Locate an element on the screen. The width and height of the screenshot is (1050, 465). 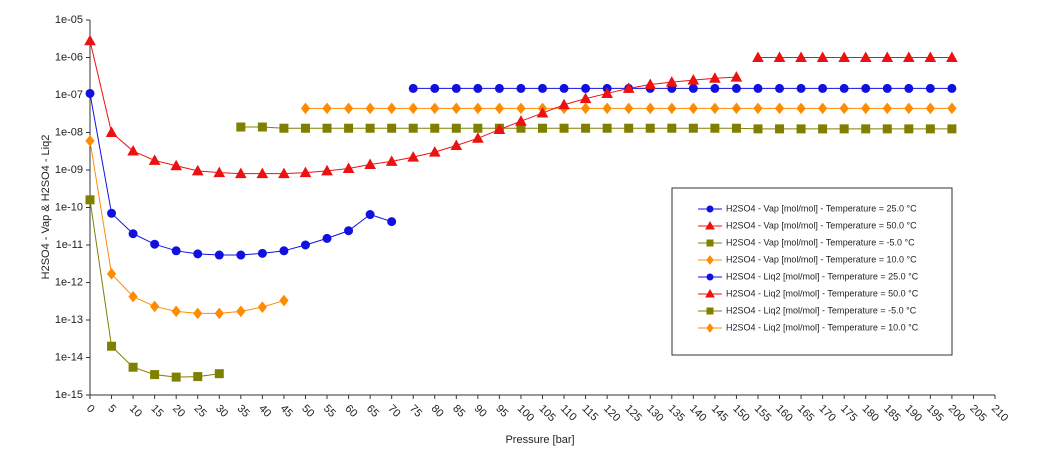
x-tick-label: 195 is located at coordinates (934, 413).